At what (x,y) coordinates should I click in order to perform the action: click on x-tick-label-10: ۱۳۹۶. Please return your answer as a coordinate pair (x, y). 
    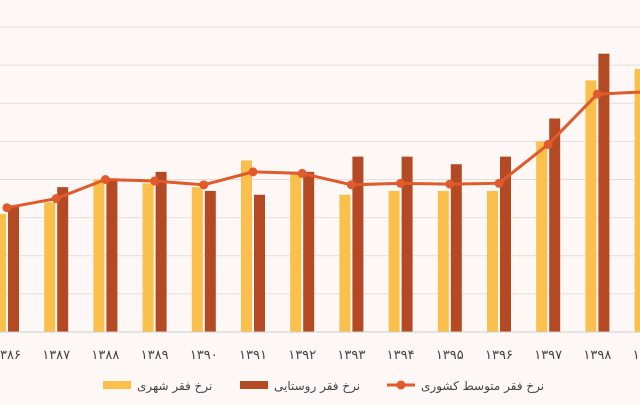
    Looking at the image, I should click on (499, 355).